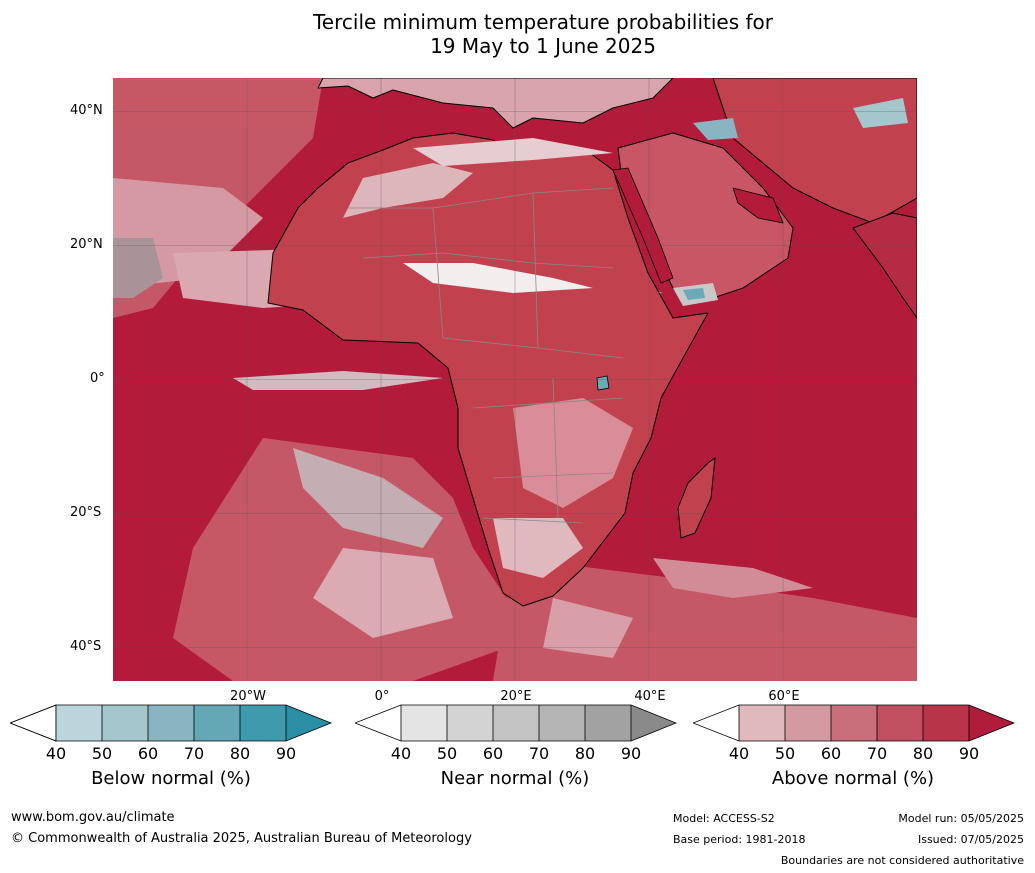 This screenshot has width=1035, height=873. I want to click on south-africa-pale, so click(538, 548).